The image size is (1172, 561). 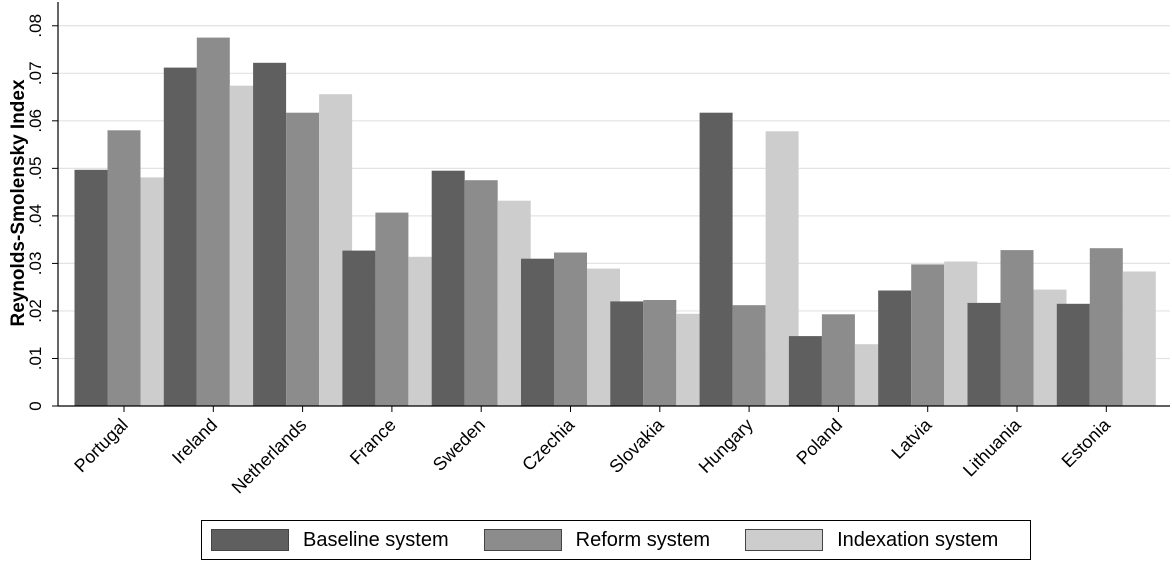 What do you see at coordinates (35, 216) in the screenshot?
I see `y-tick-label: .04` at bounding box center [35, 216].